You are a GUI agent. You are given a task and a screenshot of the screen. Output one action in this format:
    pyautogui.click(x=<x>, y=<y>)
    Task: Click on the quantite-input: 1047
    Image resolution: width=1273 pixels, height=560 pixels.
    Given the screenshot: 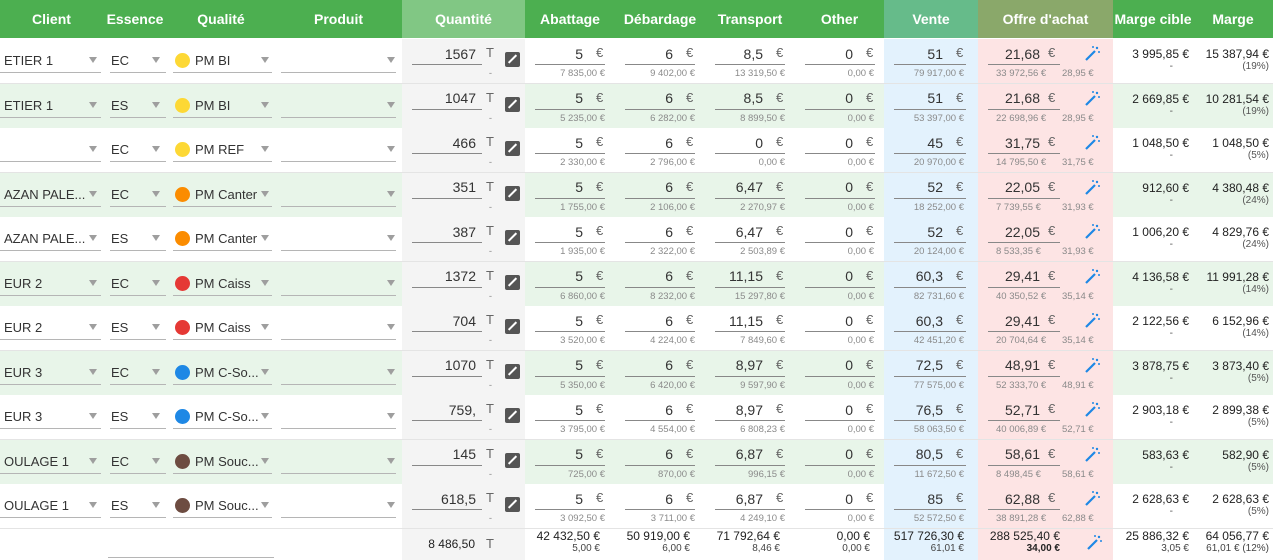 What is the action you would take?
    pyautogui.click(x=447, y=99)
    